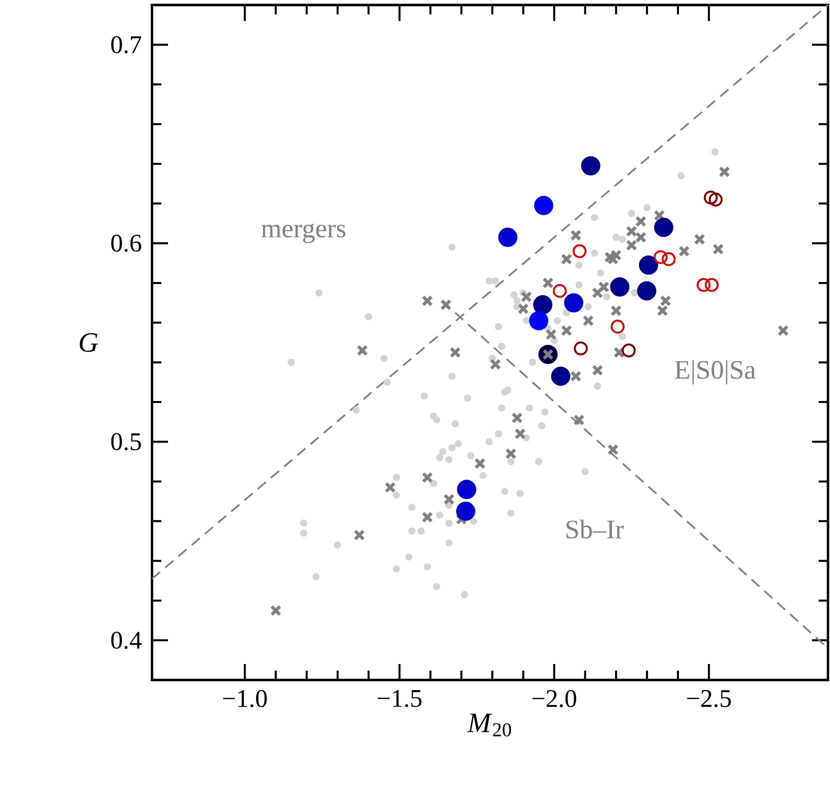 The height and width of the screenshot is (794, 830). I want to click on x-tick-label: −1.5, so click(400, 699).